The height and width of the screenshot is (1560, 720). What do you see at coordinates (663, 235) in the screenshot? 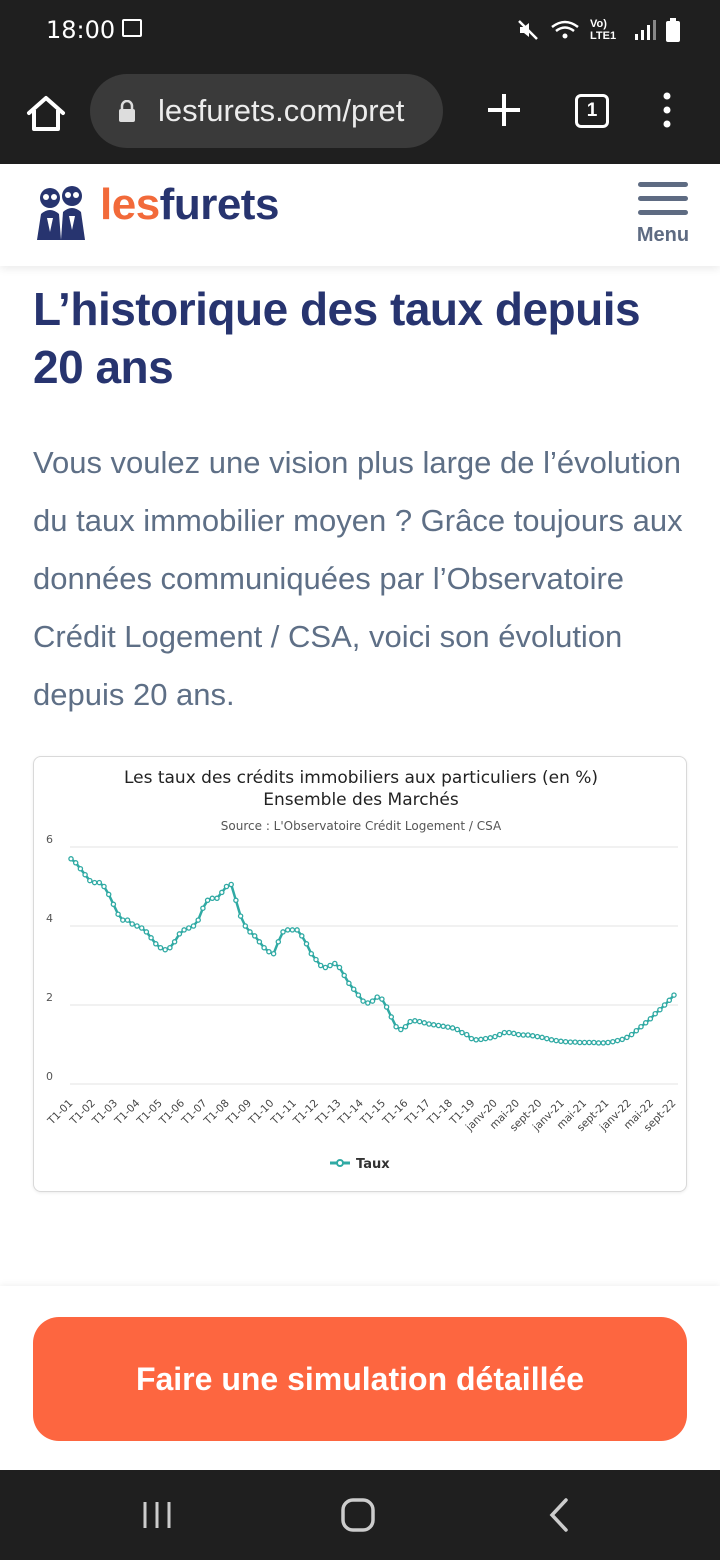
I see `menu-label: Menu` at bounding box center [663, 235].